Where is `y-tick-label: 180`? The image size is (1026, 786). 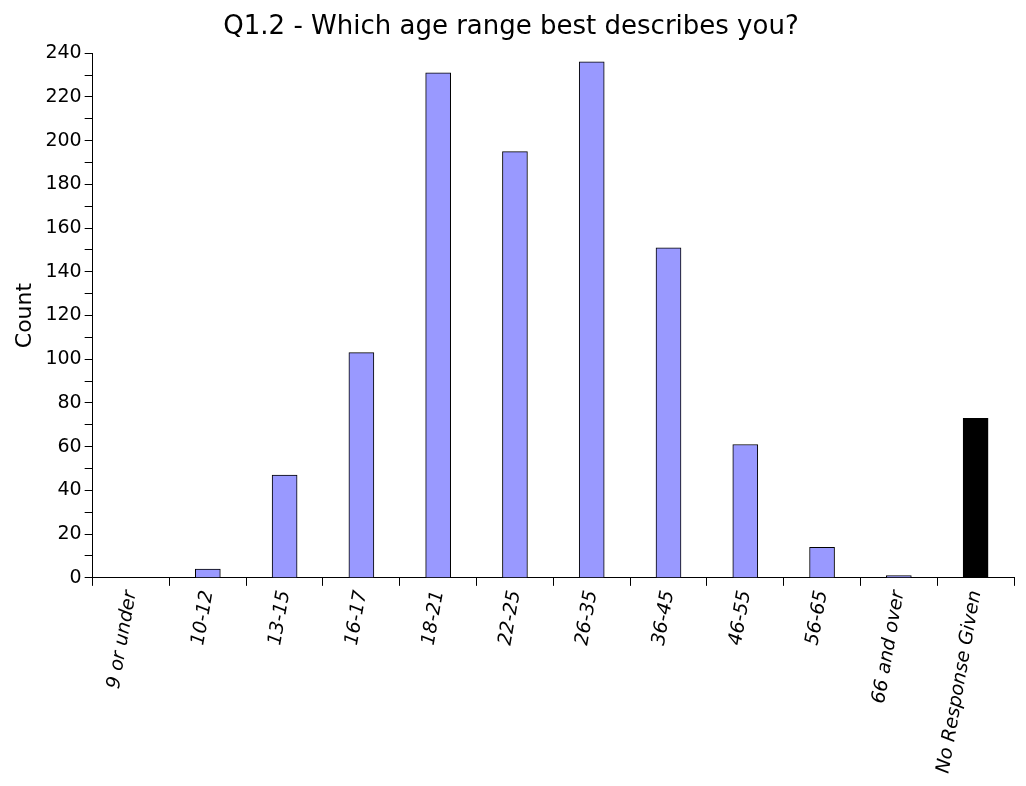 y-tick-label: 180 is located at coordinates (63, 182).